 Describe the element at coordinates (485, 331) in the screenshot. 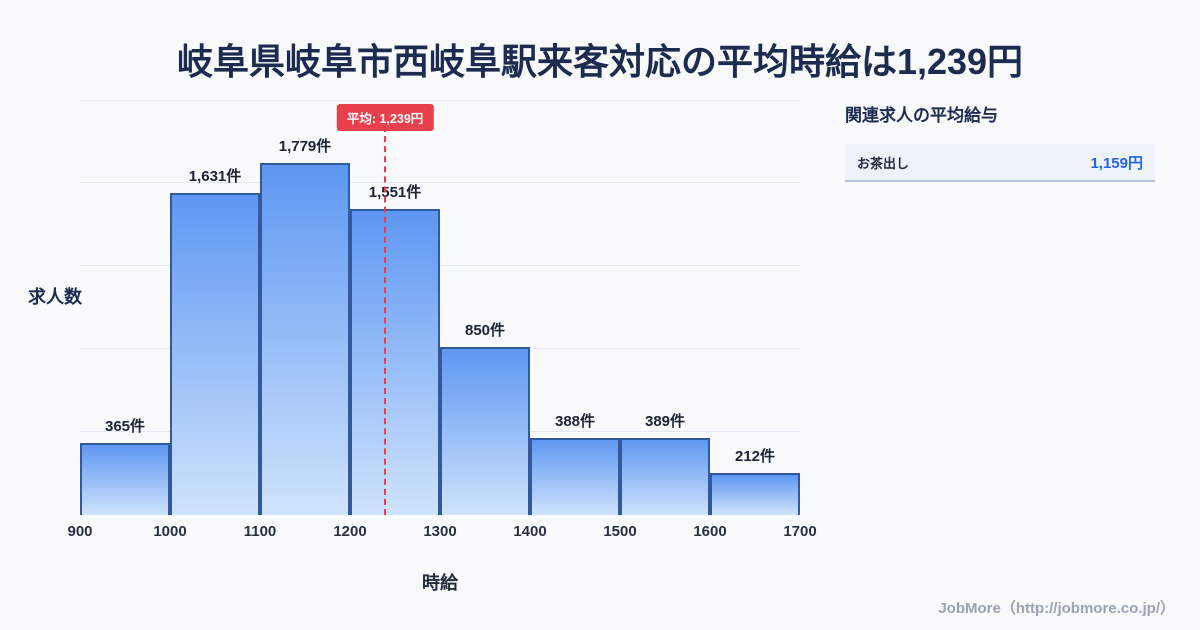

I see `bar-value-label: 850件` at that location.